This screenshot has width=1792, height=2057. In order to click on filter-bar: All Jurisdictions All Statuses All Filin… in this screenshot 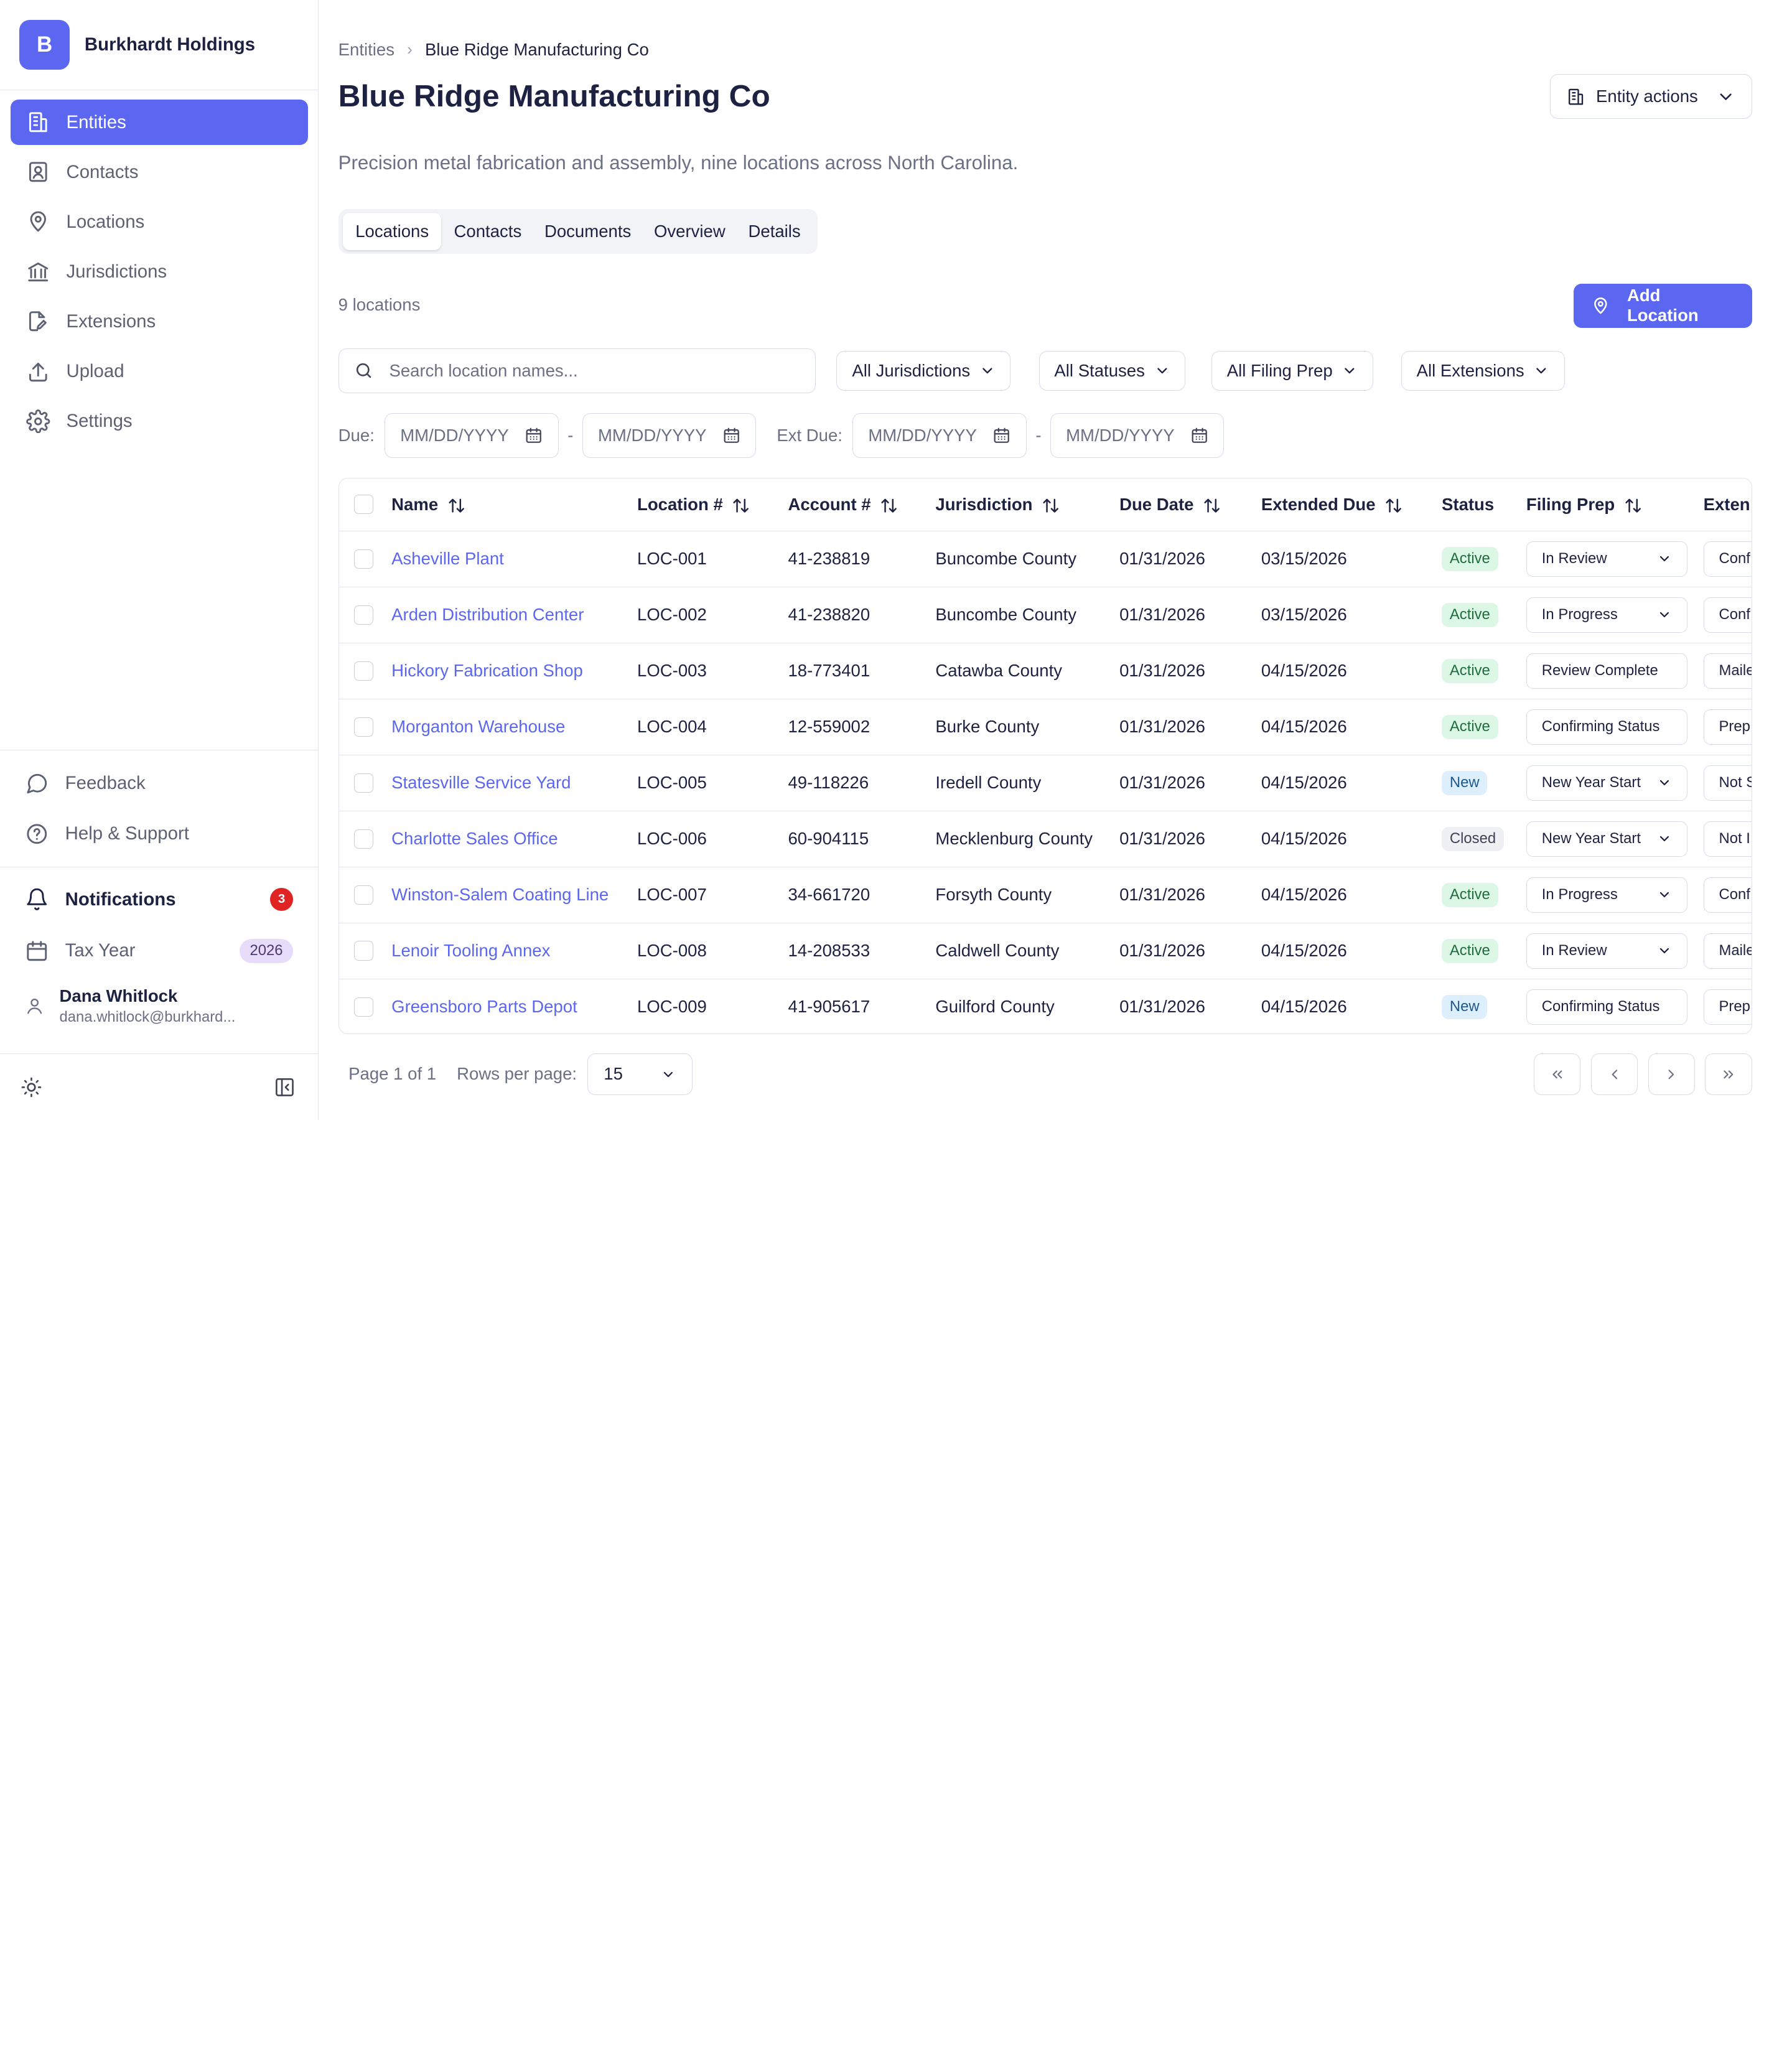, I will do `click(1045, 370)`.